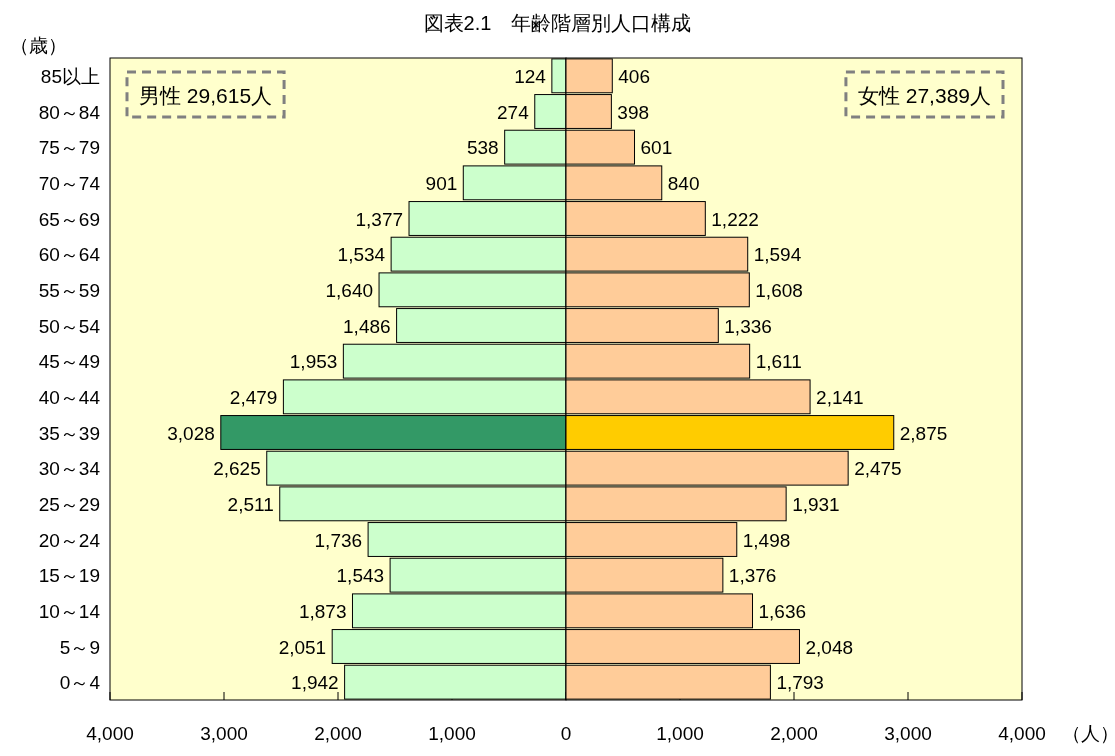 This screenshot has width=1115, height=756. What do you see at coordinates (924, 95) in the screenshot?
I see `annotation: 女性 27,389人` at bounding box center [924, 95].